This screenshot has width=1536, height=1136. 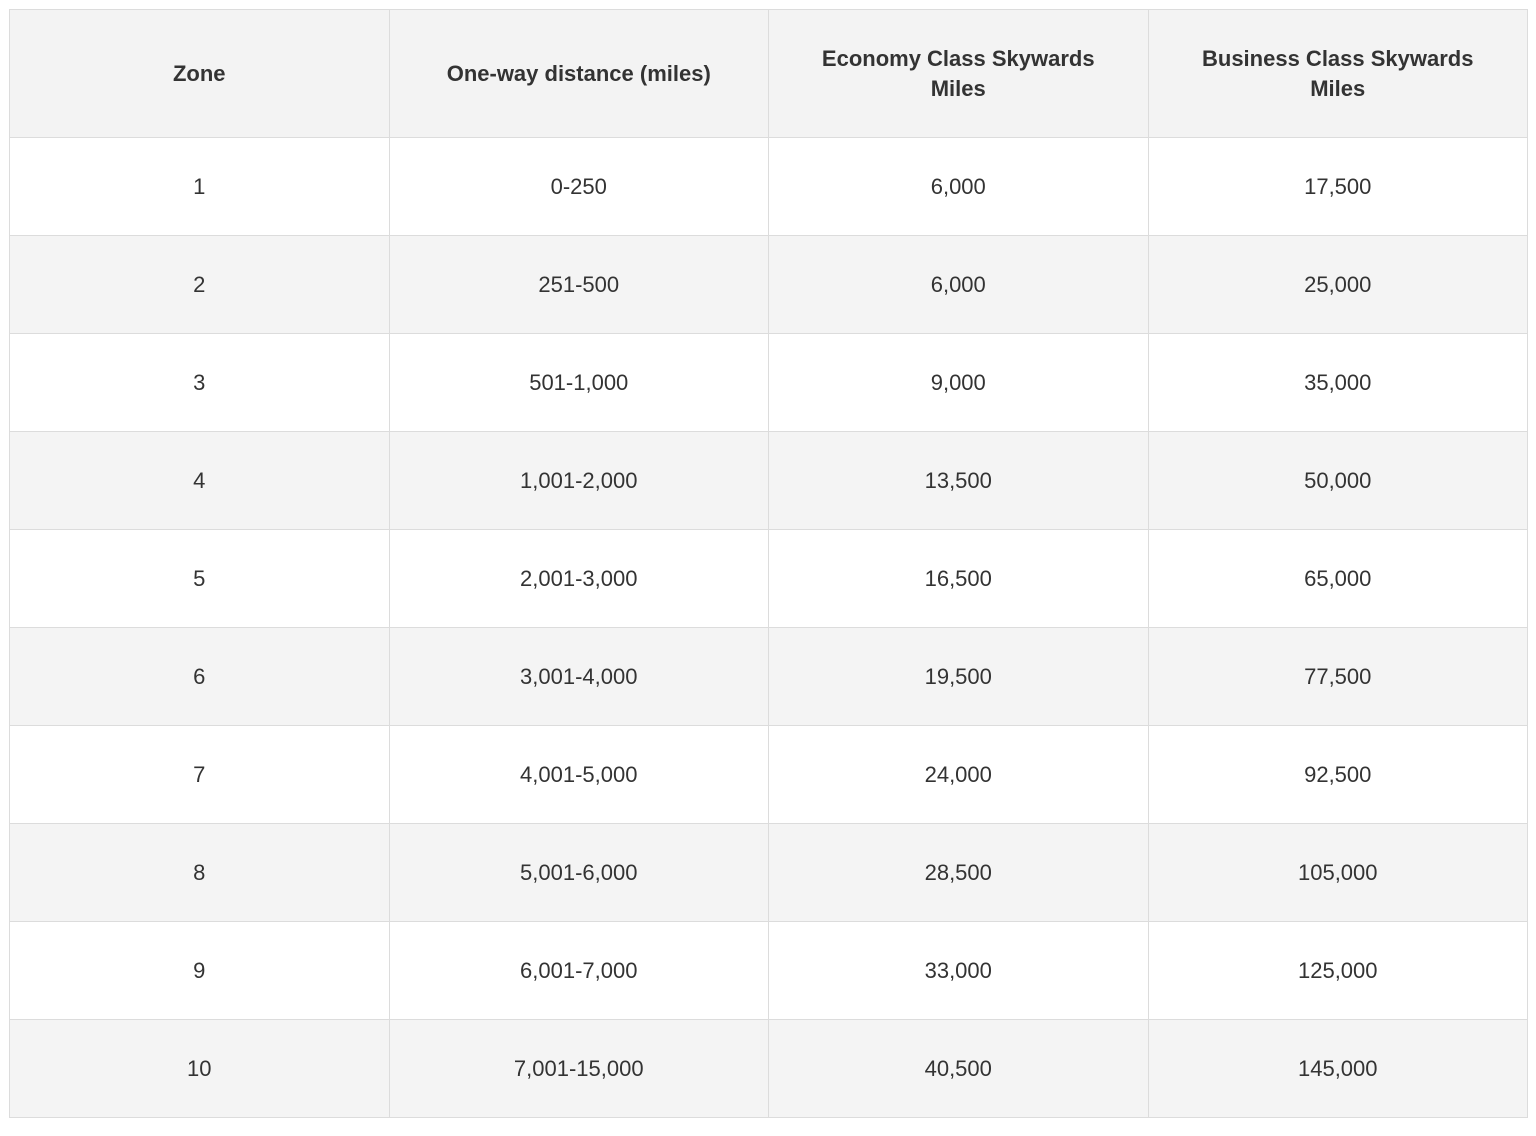 I want to click on table-cell: 17,500, so click(x=1337, y=186).